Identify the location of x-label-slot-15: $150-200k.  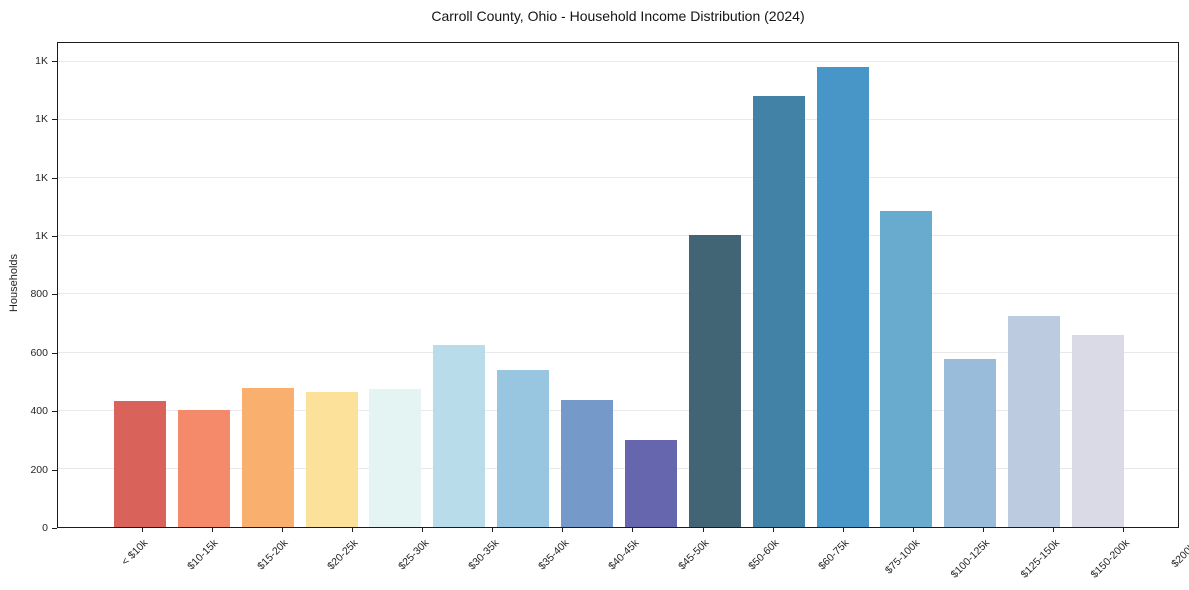
(1124, 562).